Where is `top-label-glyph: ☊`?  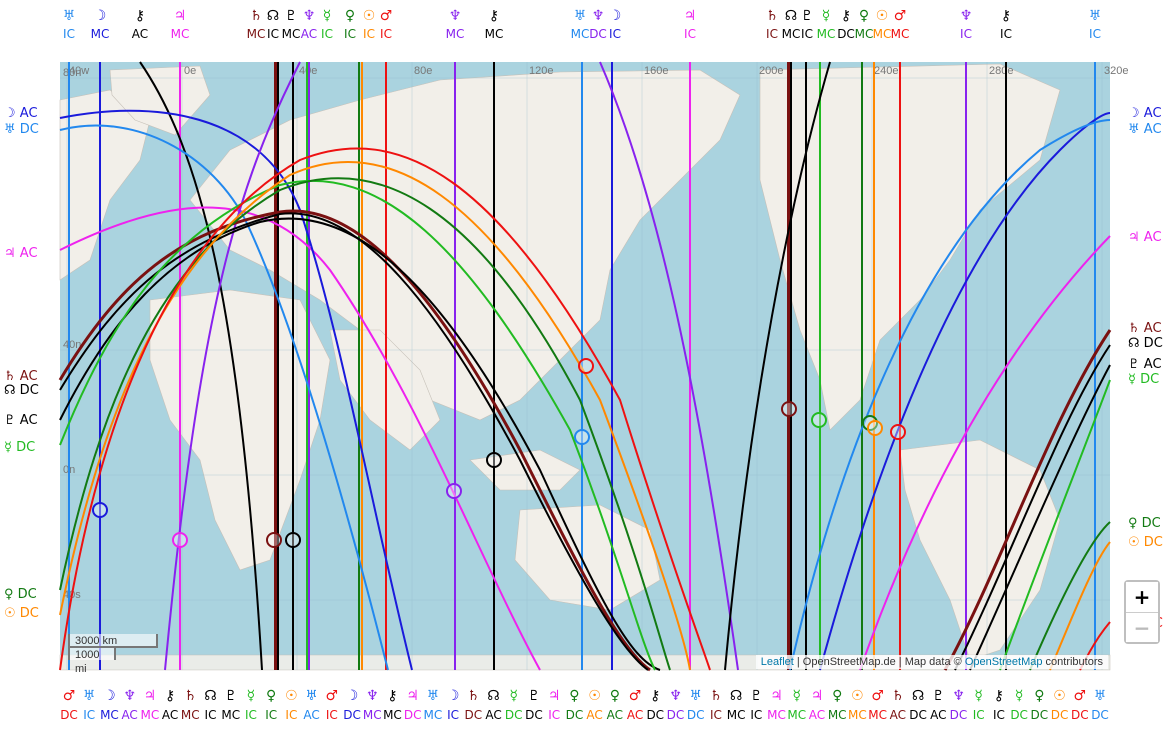 top-label-glyph: ☊ is located at coordinates (273, 16).